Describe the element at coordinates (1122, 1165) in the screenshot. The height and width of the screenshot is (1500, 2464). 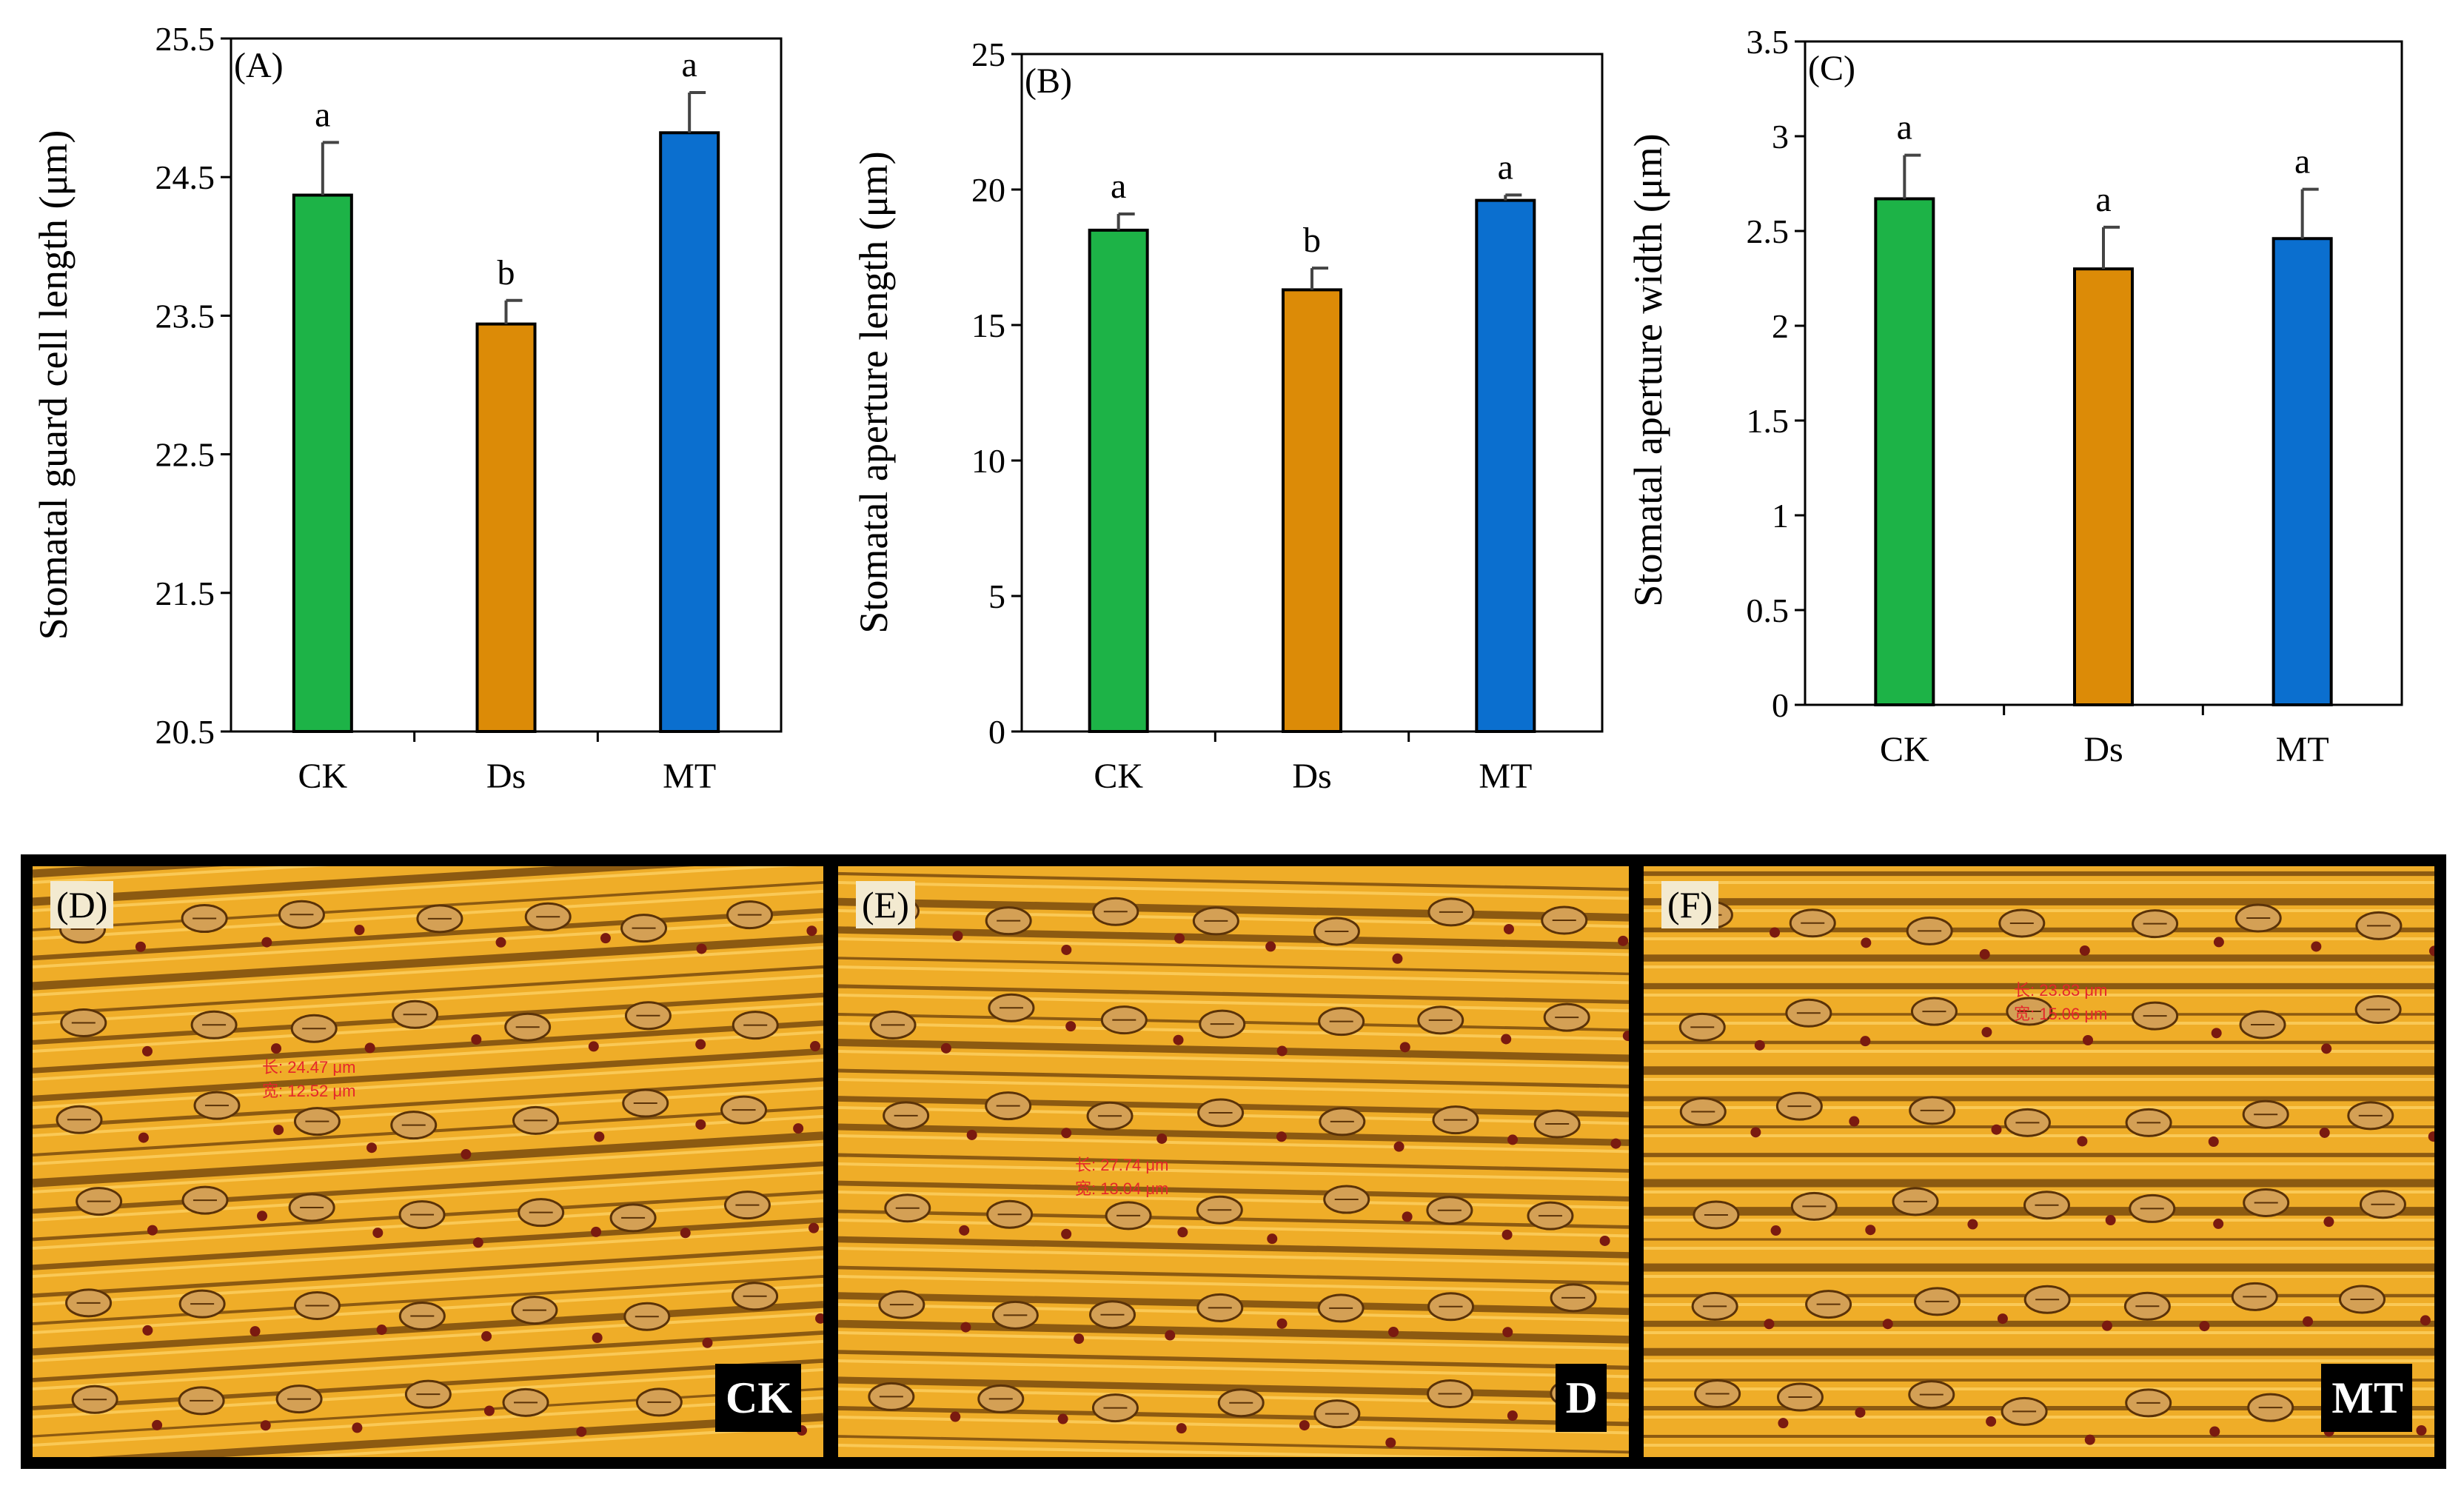
I see `micrograph-e-measure-1: 长: 27.74 μm` at that location.